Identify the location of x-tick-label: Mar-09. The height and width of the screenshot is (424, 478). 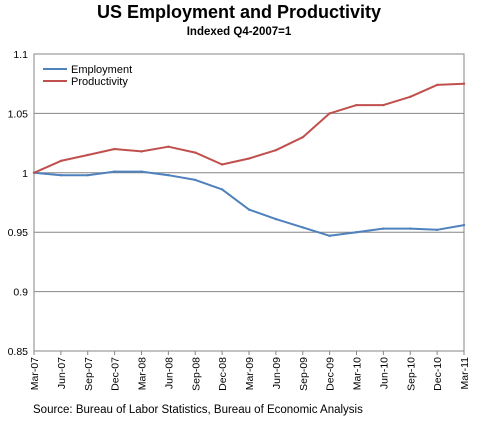
(250, 373).